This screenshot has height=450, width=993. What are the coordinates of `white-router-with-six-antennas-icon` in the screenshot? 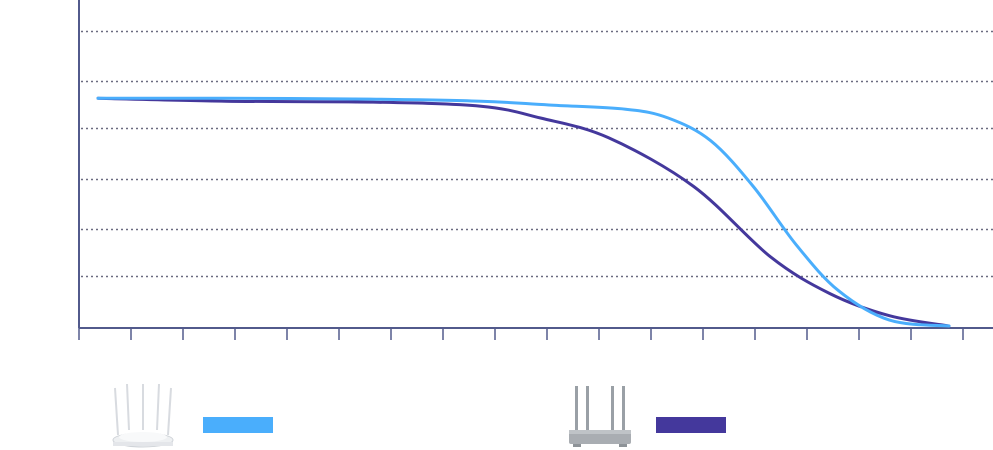 It's located at (143, 415).